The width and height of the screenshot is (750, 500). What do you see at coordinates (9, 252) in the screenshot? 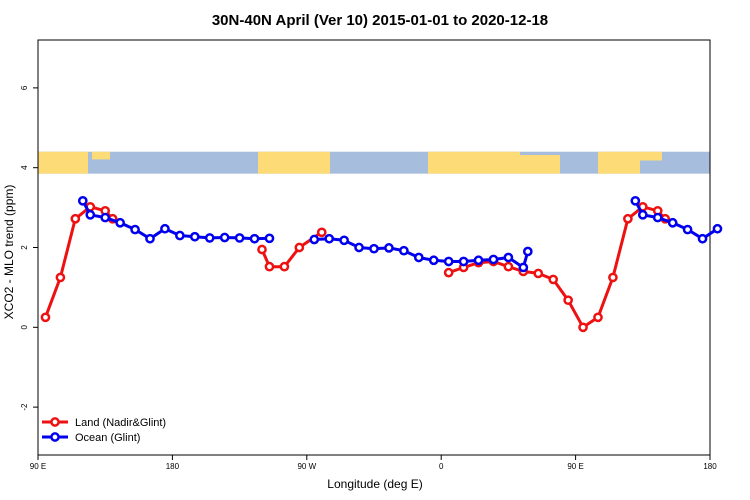
I see `y-axis-label: XCO2 - MLO trend (ppm)` at bounding box center [9, 252].